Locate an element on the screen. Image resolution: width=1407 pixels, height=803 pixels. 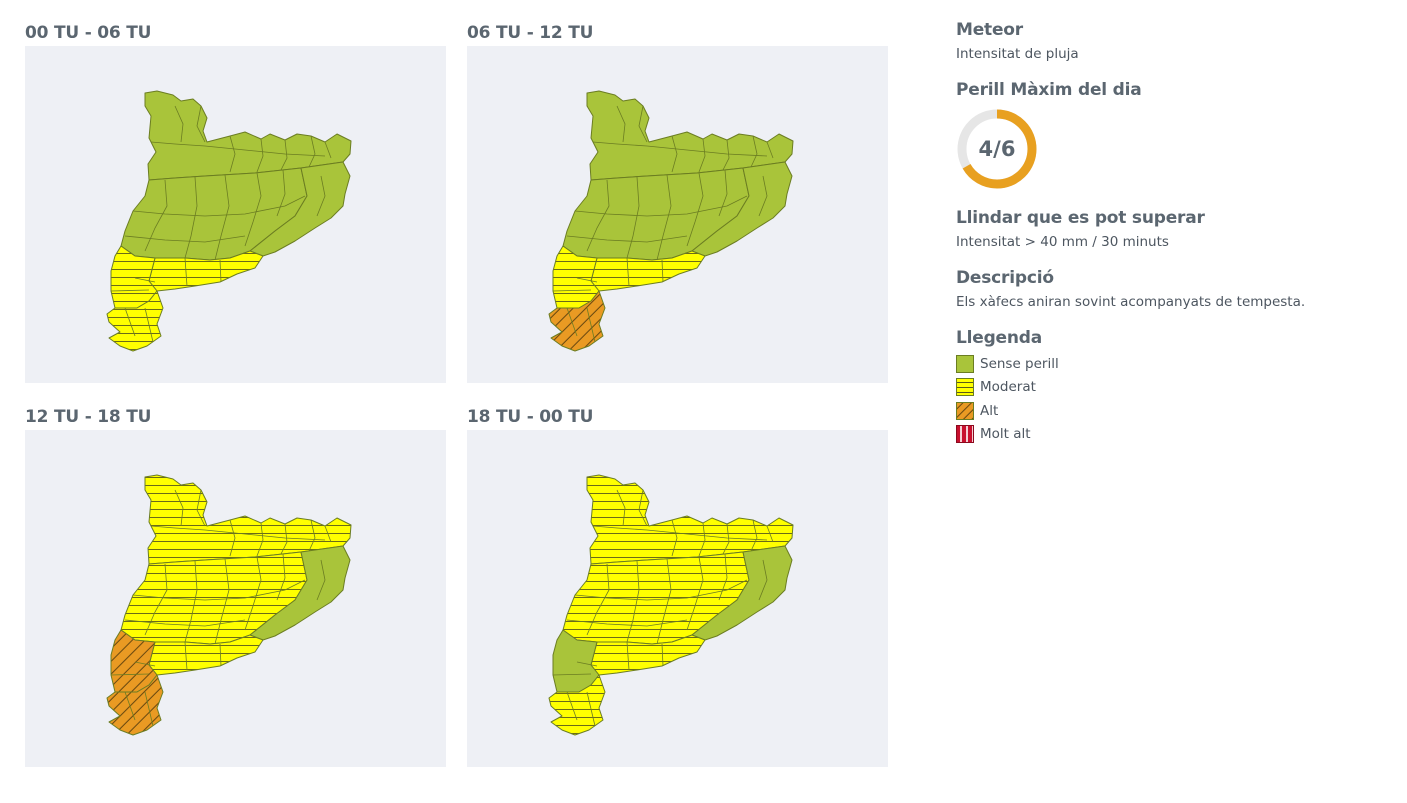
gauge-arc is located at coordinates (997, 149).